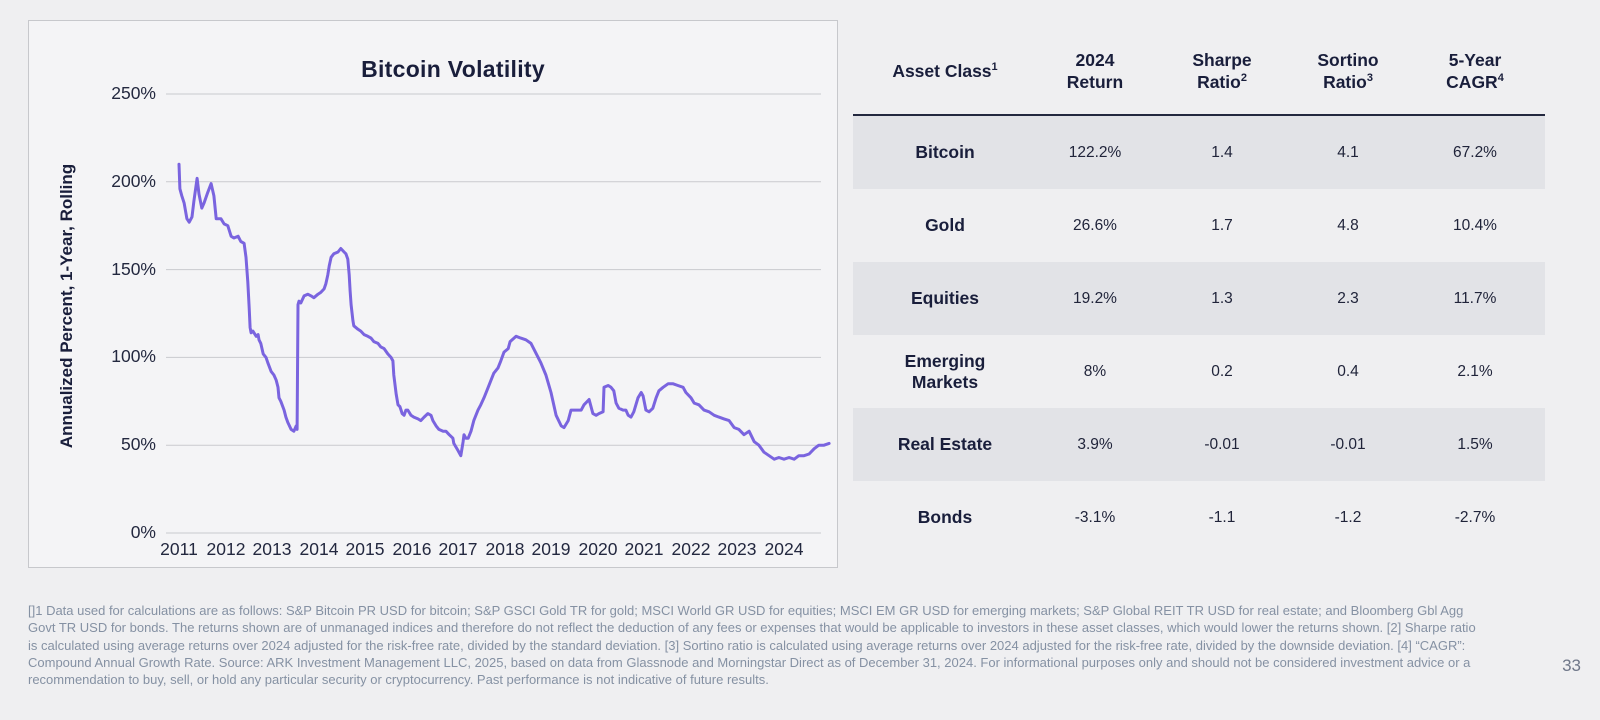 Image resolution: width=1600 pixels, height=720 pixels. Describe the element at coordinates (1222, 517) in the screenshot. I see `cell-value: -1.1` at that location.